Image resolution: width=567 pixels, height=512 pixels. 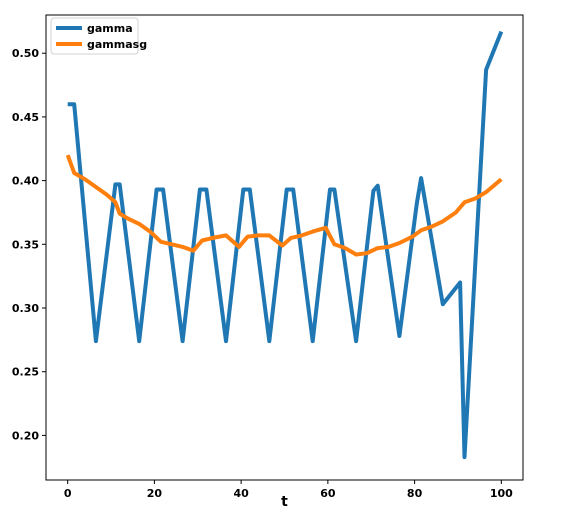 I want to click on x-tick-label: 80, so click(x=415, y=493).